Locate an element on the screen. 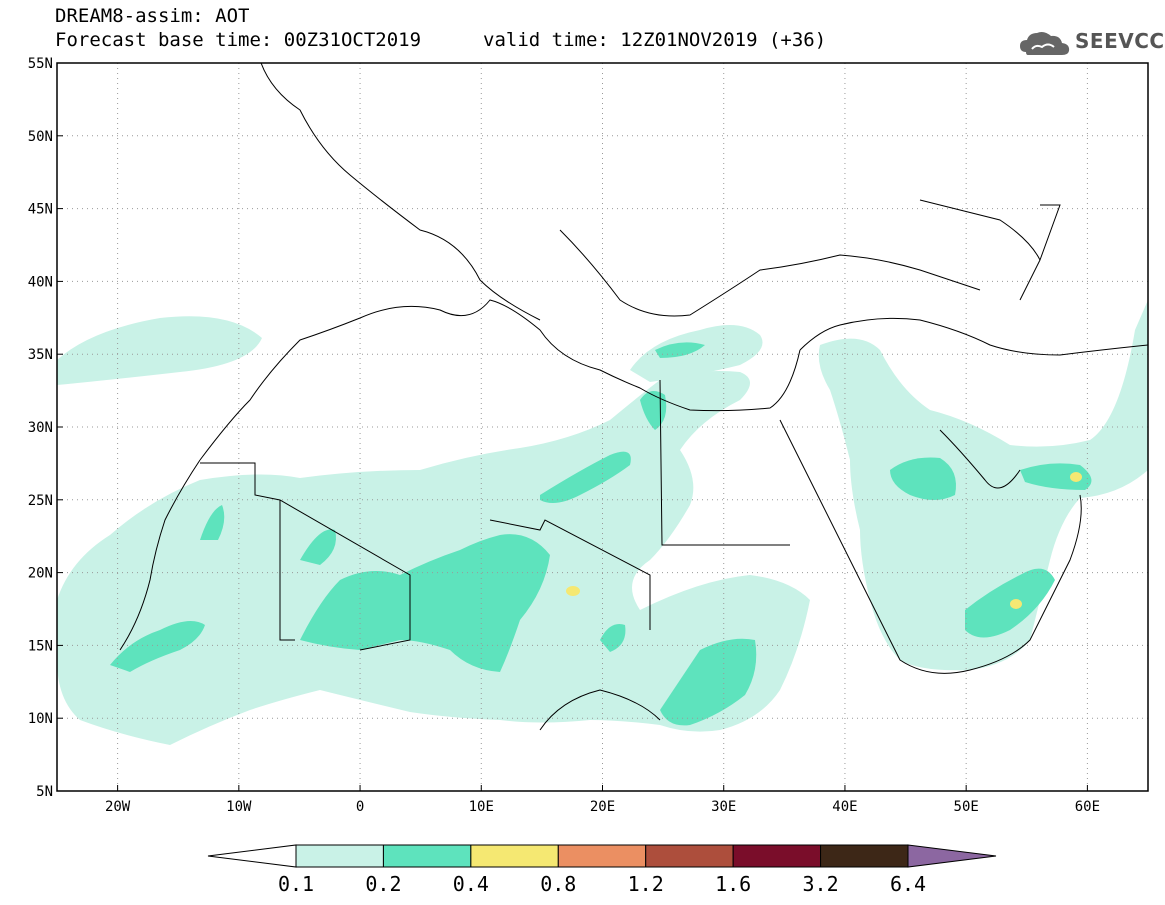  aot-band-0.2-mali is located at coordinates (318, 547).